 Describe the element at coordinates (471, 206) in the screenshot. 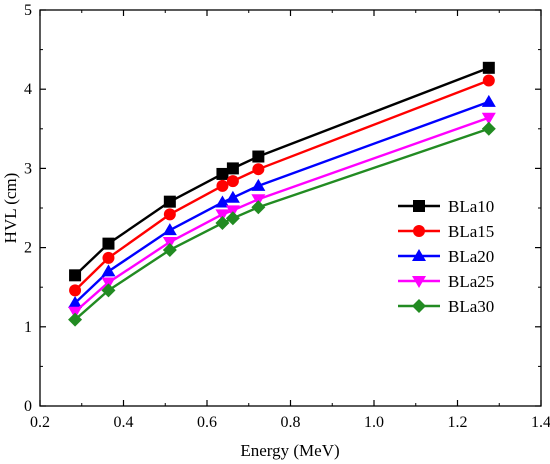

I see `legend-label: BLa10` at that location.